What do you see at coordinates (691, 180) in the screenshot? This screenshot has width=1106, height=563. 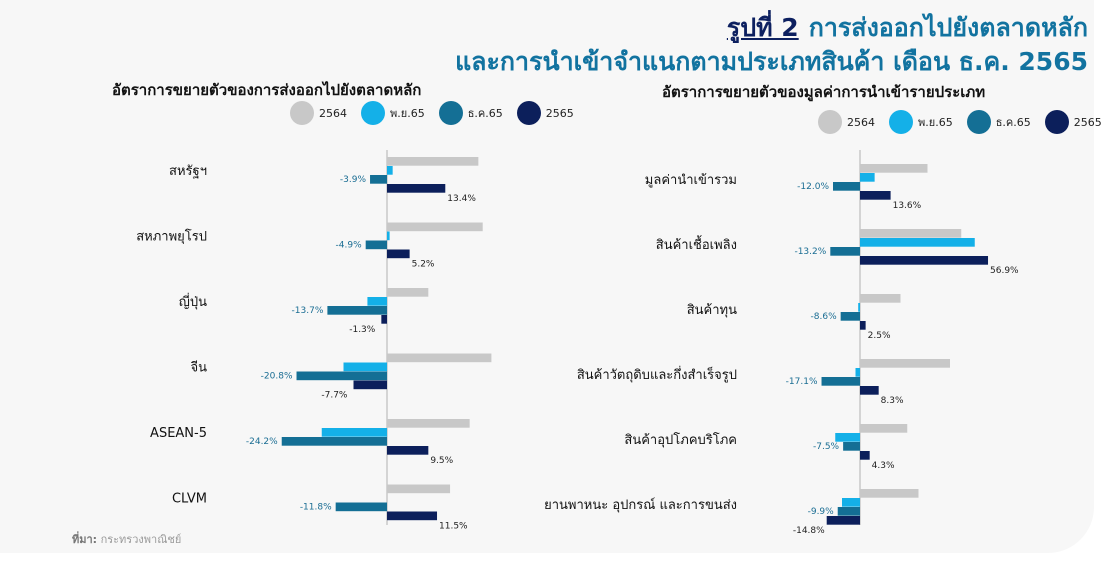 I see `import-category-label: มูลค่านำเข้ารวม` at bounding box center [691, 180].